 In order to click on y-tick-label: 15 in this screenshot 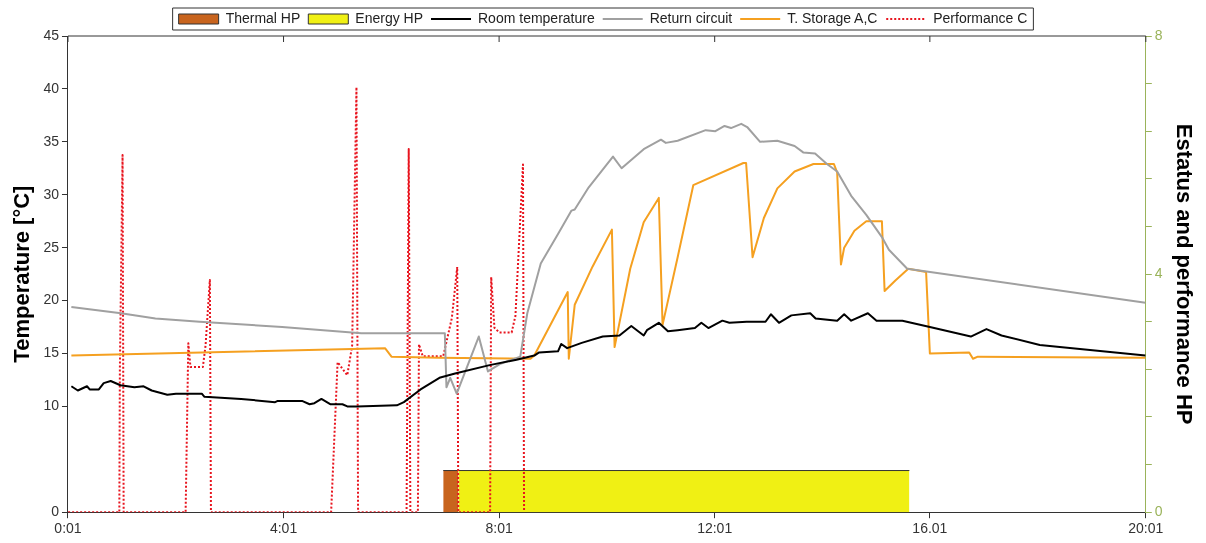, I will do `click(51, 352)`.